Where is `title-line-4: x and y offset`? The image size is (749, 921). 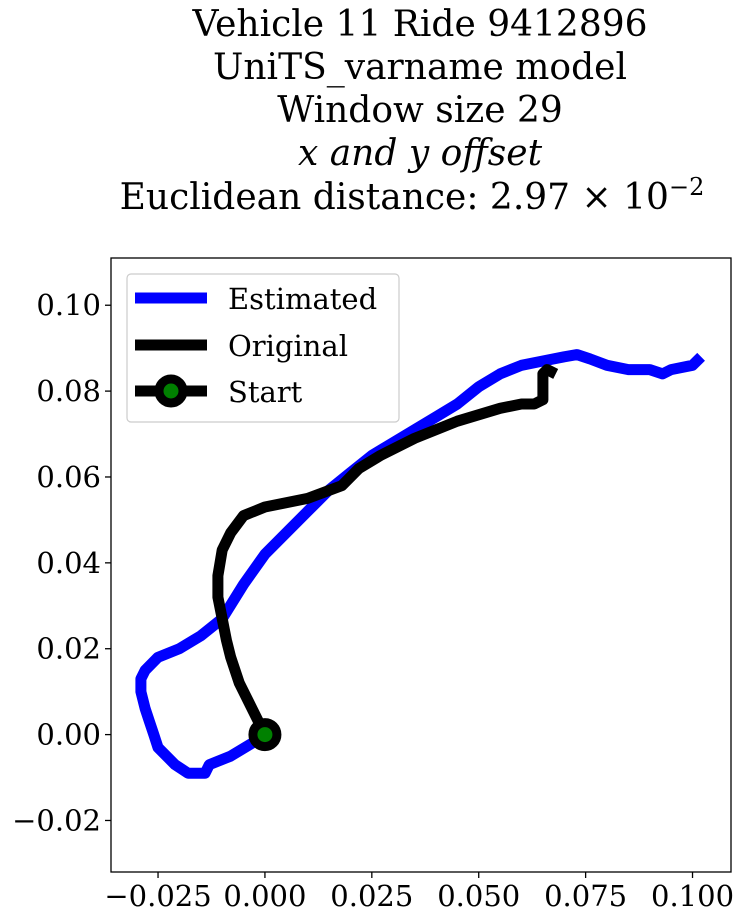 title-line-4: x and y offset is located at coordinates (420, 153).